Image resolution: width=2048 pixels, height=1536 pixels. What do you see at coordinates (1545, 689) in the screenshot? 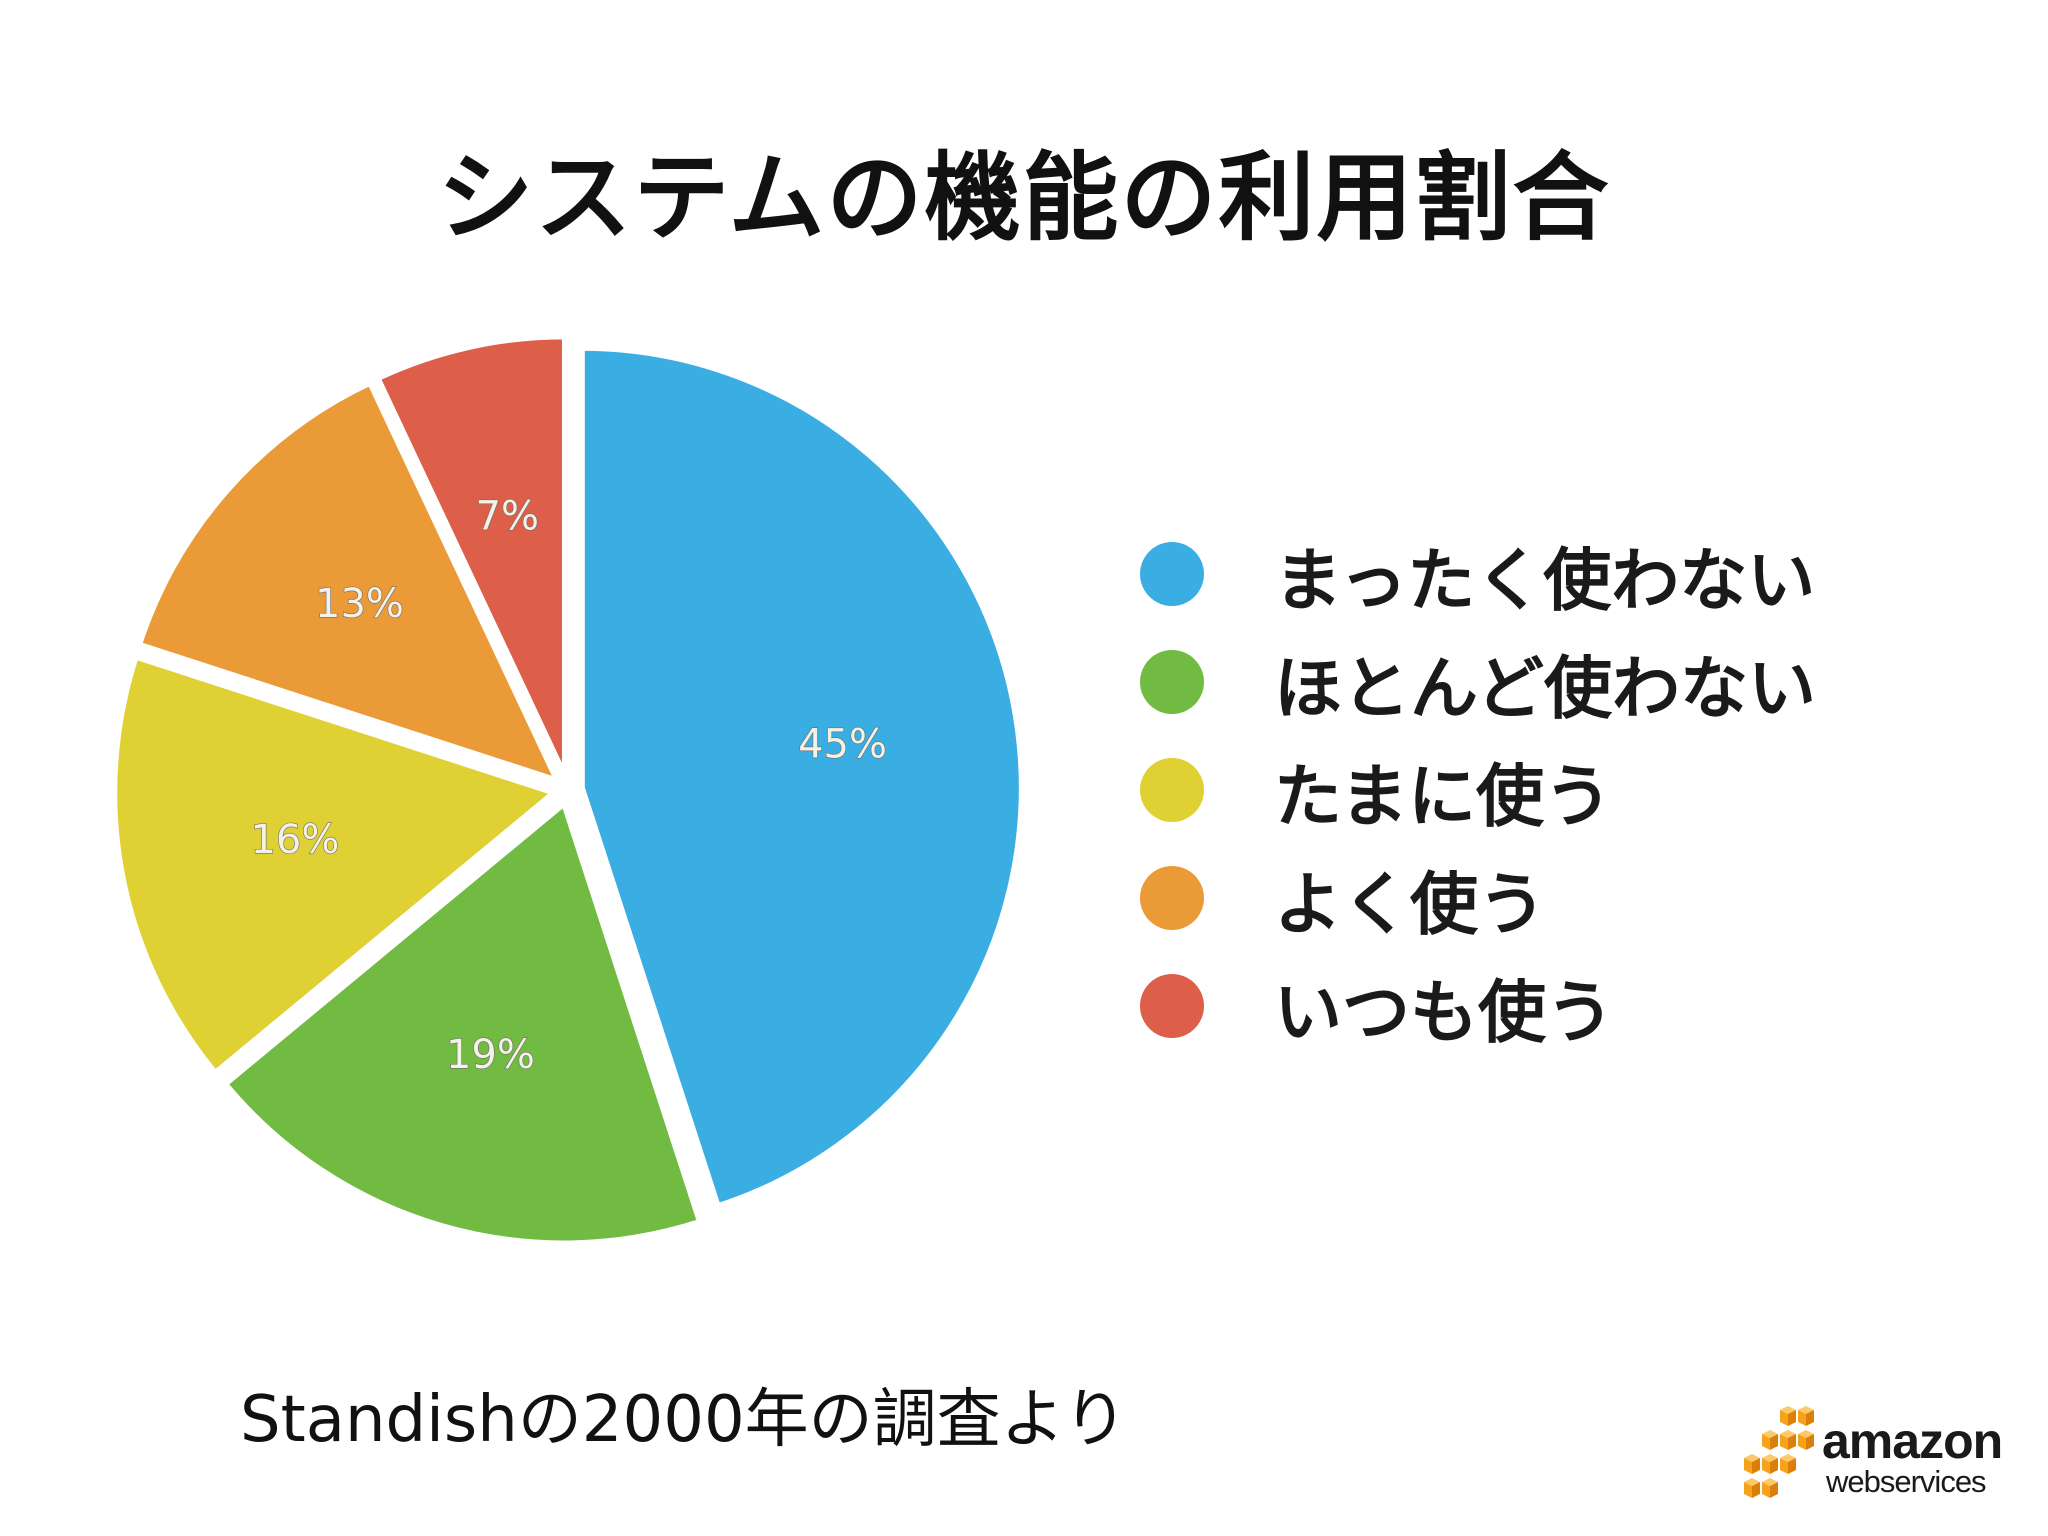
I see `legend-label: ほとんど使わない` at bounding box center [1545, 689].